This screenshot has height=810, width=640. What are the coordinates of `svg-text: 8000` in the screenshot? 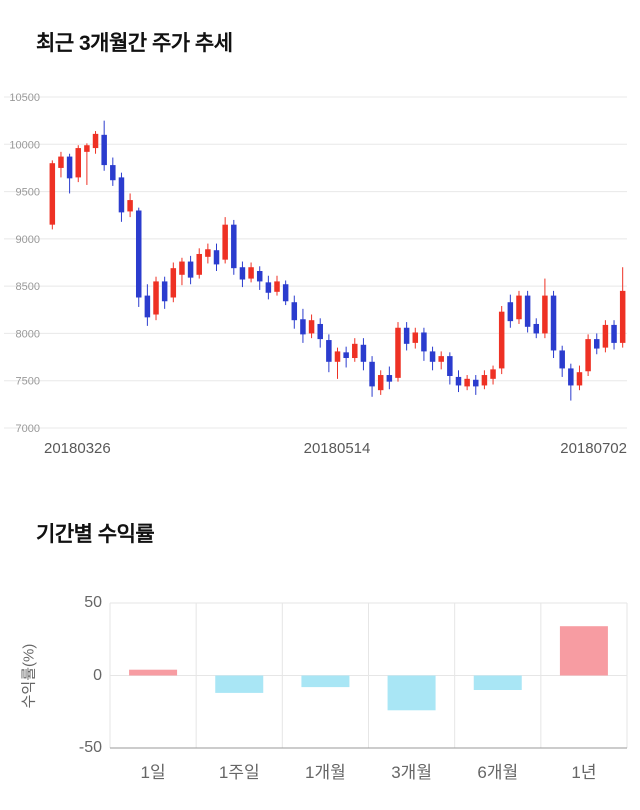 It's located at (28, 334).